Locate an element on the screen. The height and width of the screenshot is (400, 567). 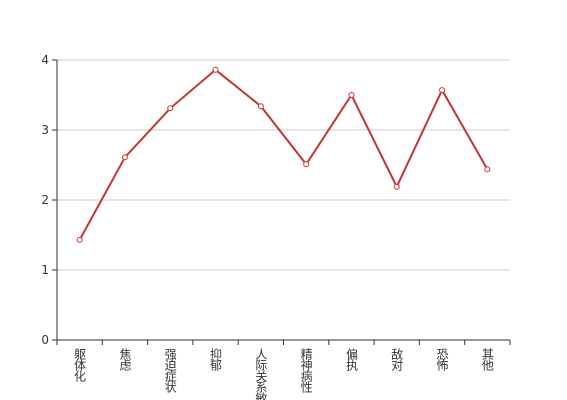
y-tick-label: 0 is located at coordinates (45, 340).